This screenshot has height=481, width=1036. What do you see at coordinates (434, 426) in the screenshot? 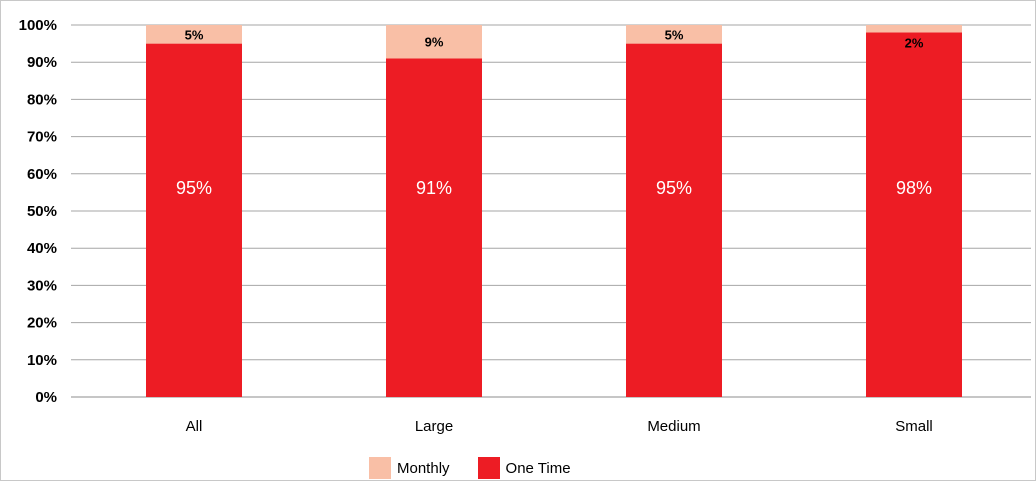
I see `x-category-label: Large` at bounding box center [434, 426].